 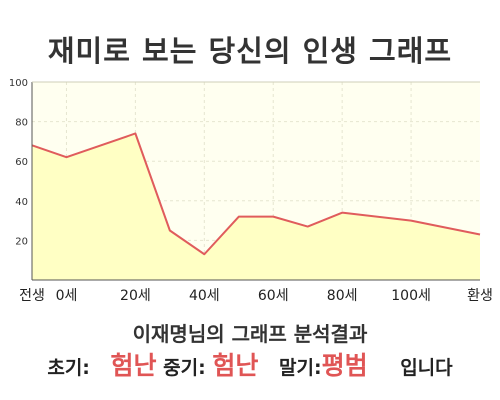 What do you see at coordinates (480, 296) in the screenshot?
I see `x-tick-label: 환생` at bounding box center [480, 296].